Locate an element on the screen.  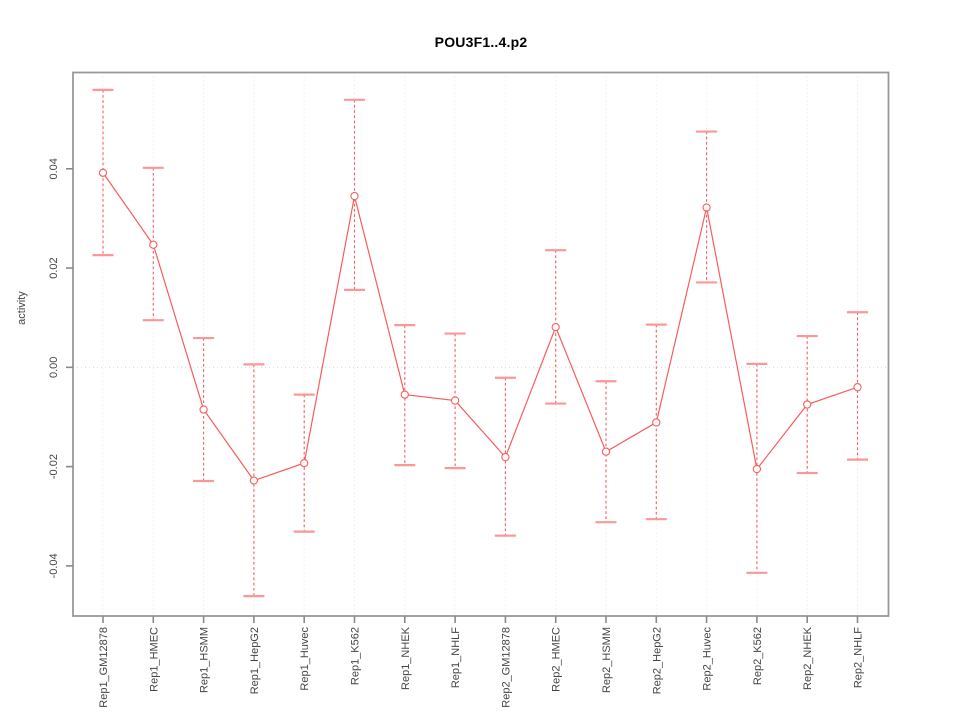
x-axis-tick-label: Rep1_HMEC is located at coordinates (154, 659).